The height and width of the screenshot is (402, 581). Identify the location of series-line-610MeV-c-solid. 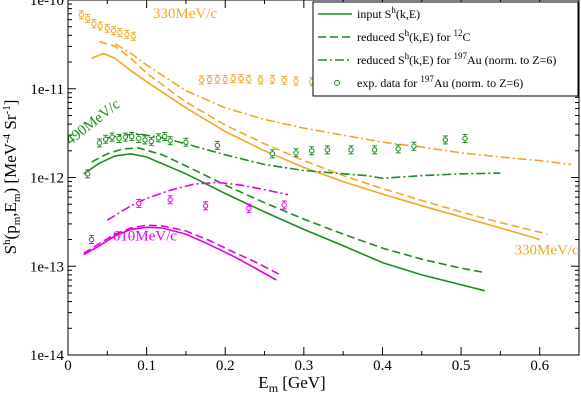
(180, 253).